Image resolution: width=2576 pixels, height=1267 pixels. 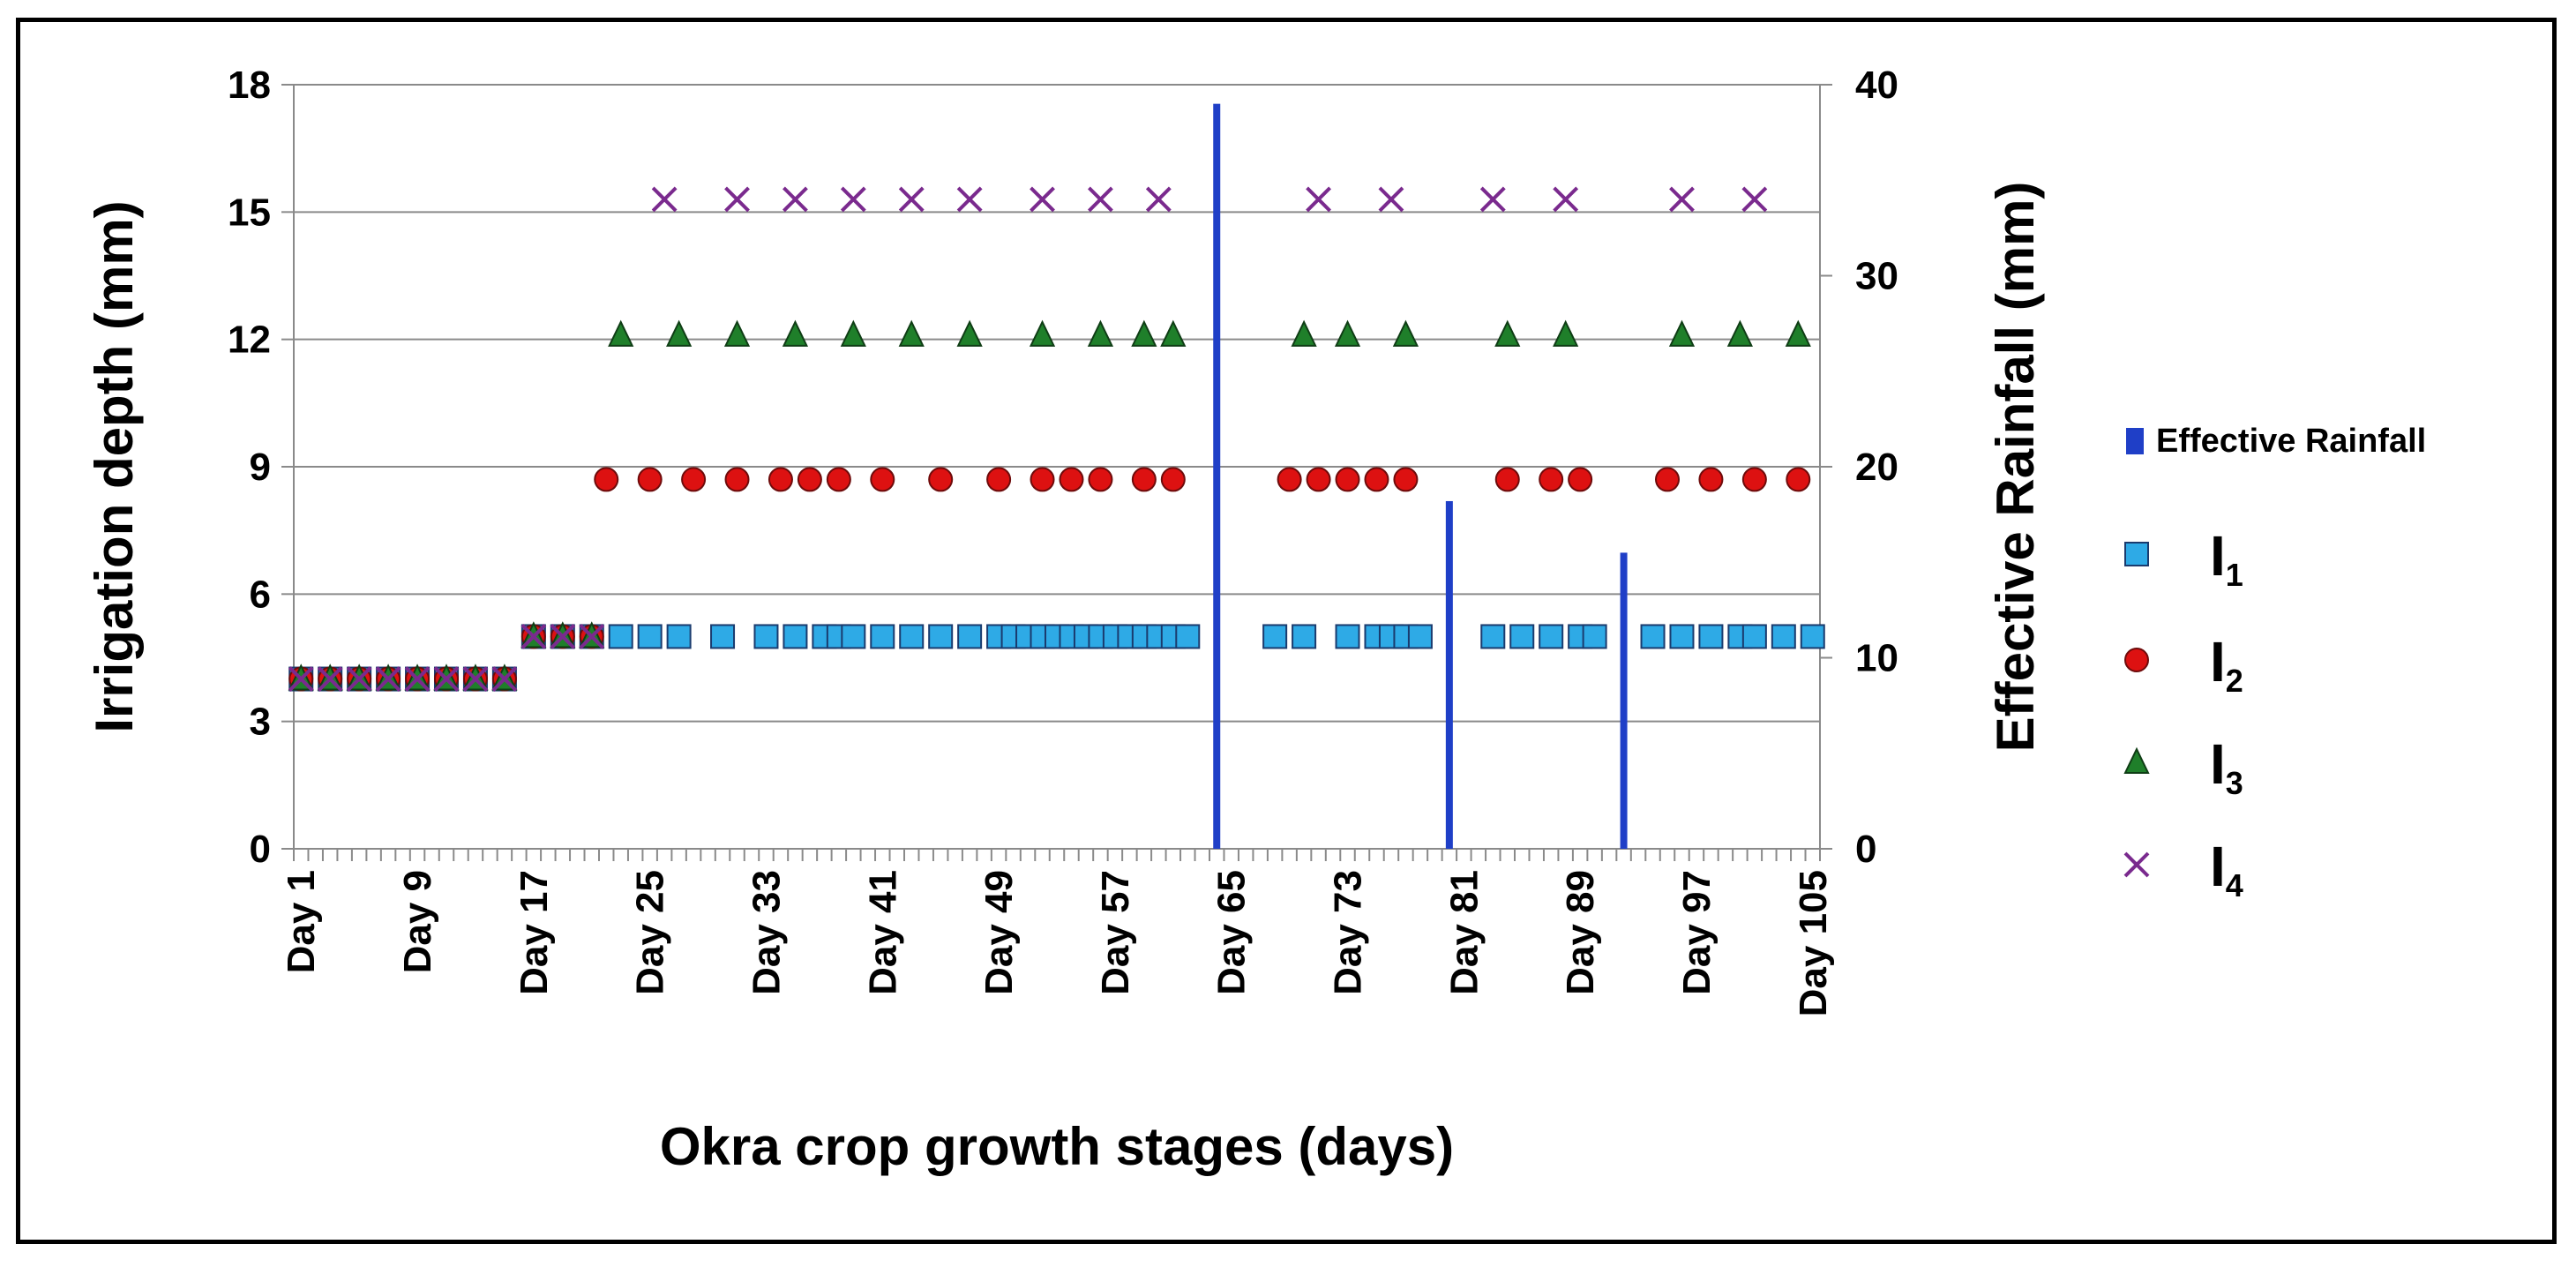 What do you see at coordinates (2226, 766) in the screenshot?
I see `legend-label-i3: I3` at bounding box center [2226, 766].